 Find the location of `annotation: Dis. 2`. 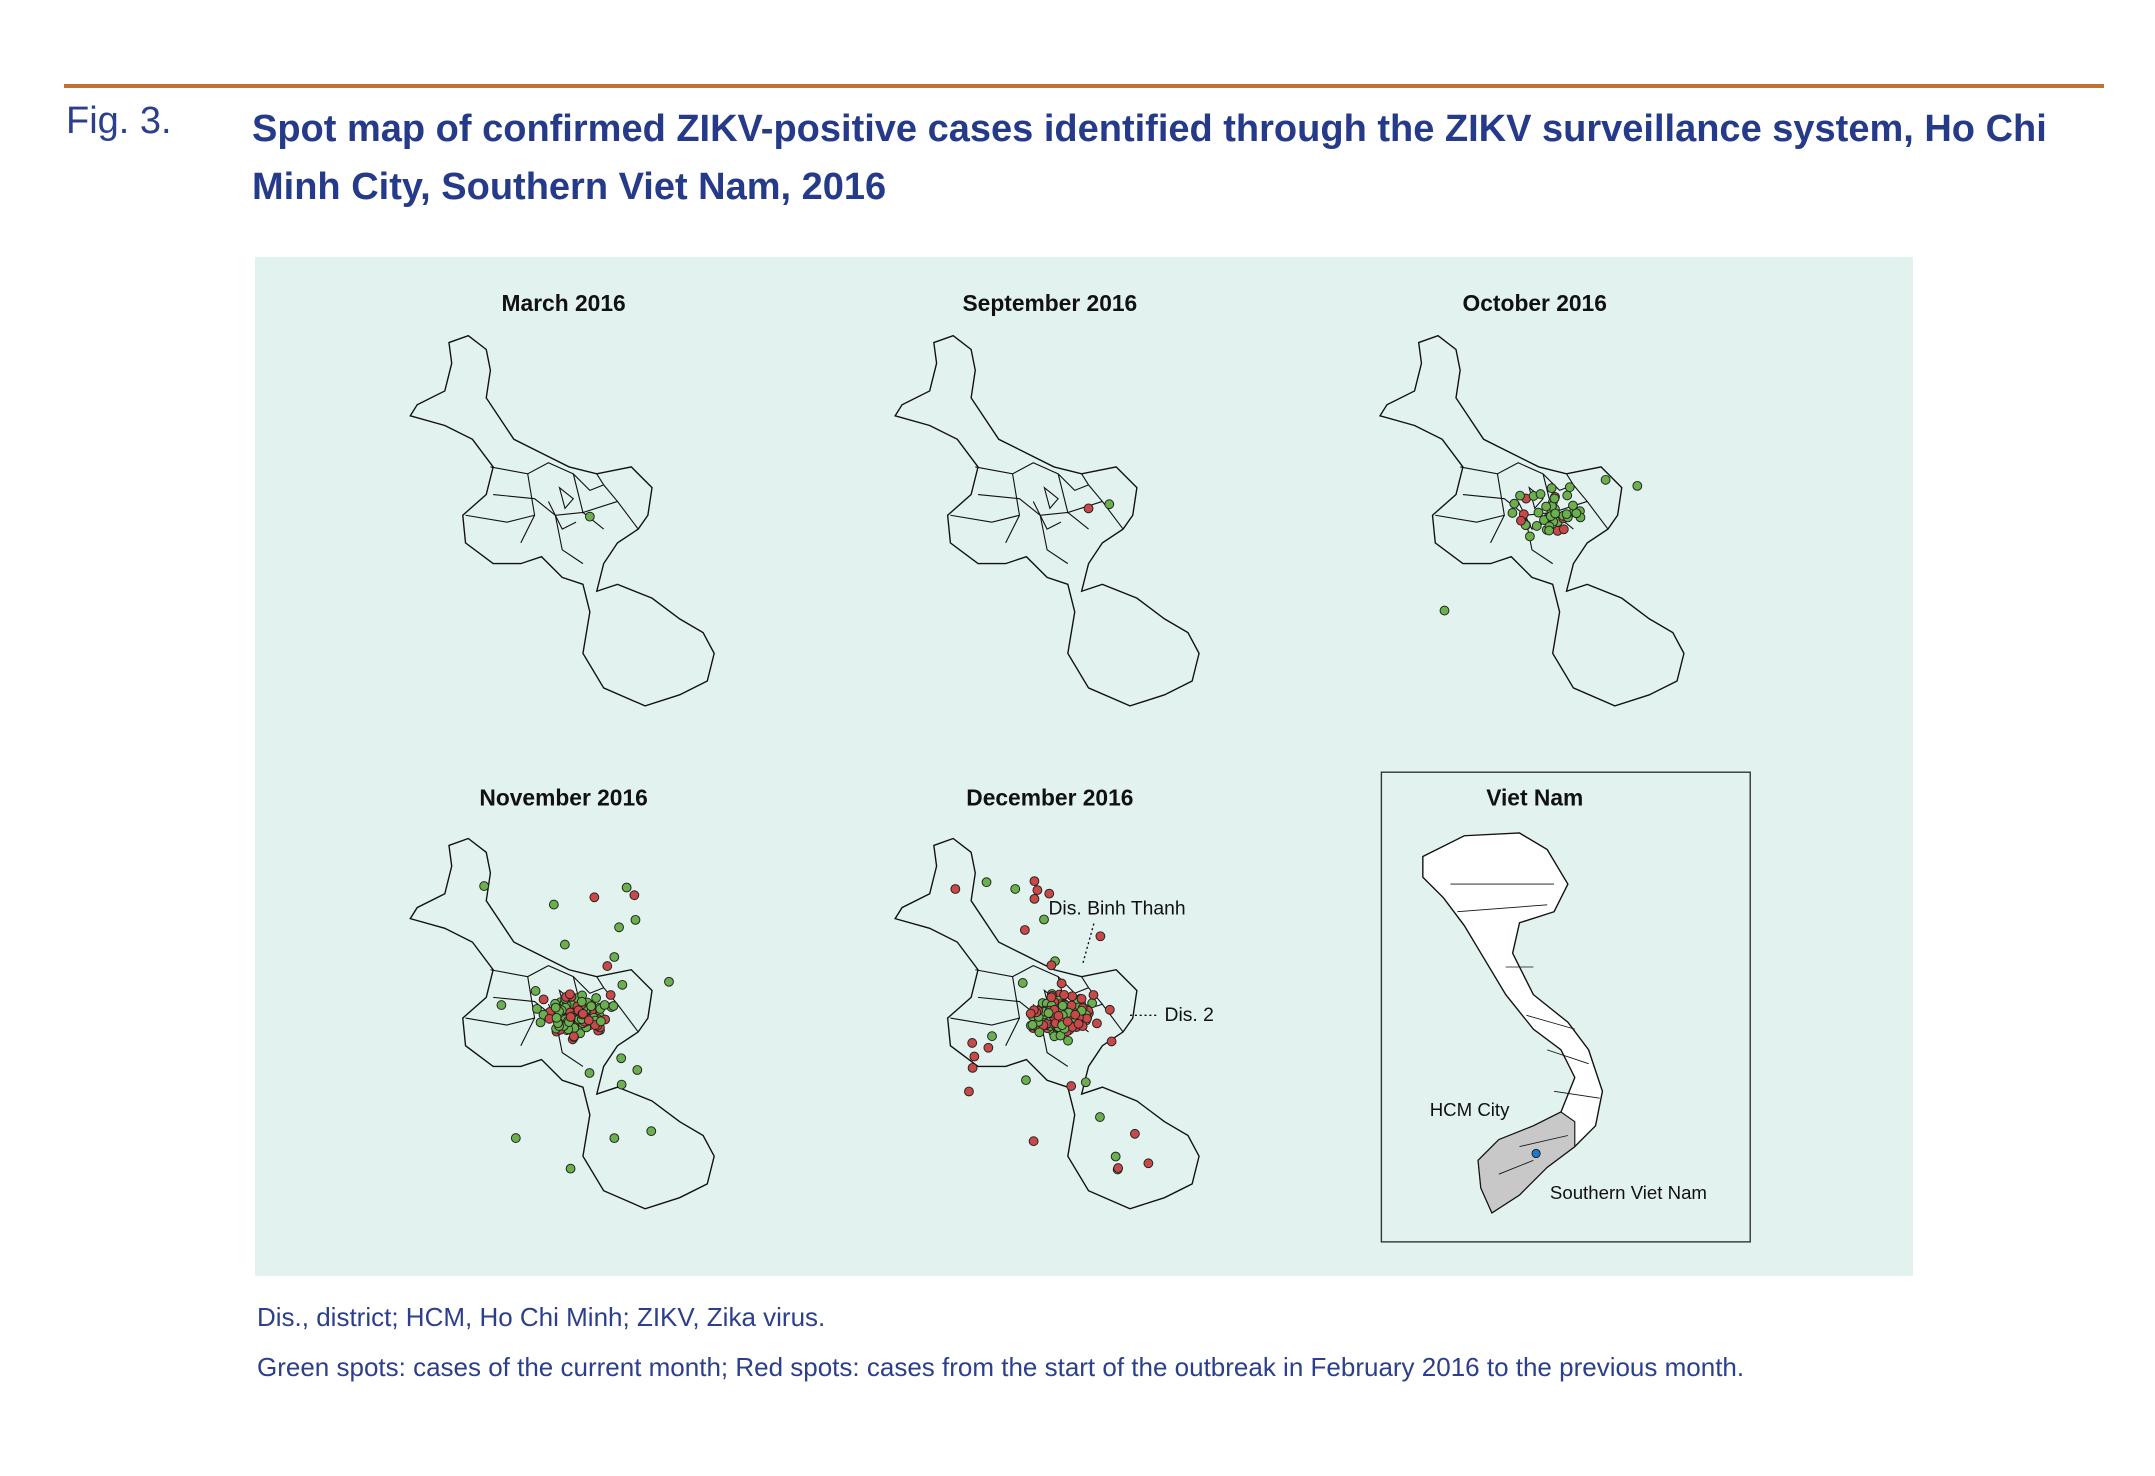

annotation: Dis. 2 is located at coordinates (1189, 1015).